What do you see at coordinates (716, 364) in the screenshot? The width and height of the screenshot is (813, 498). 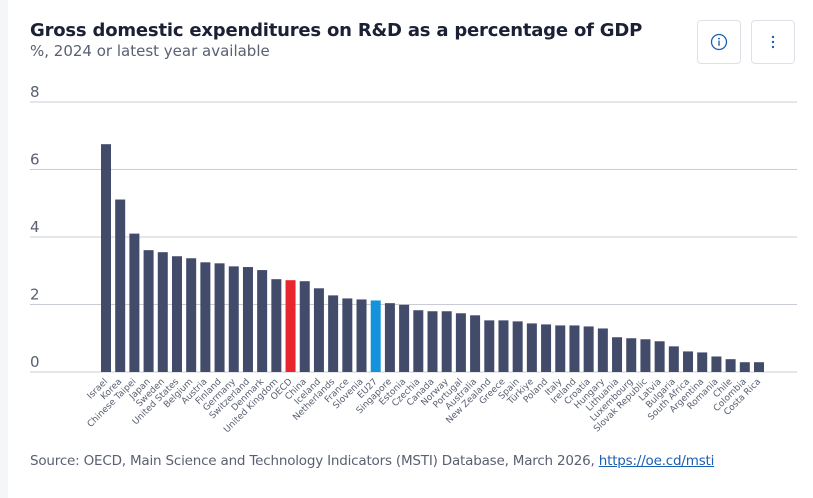 I see `bar-romania` at bounding box center [716, 364].